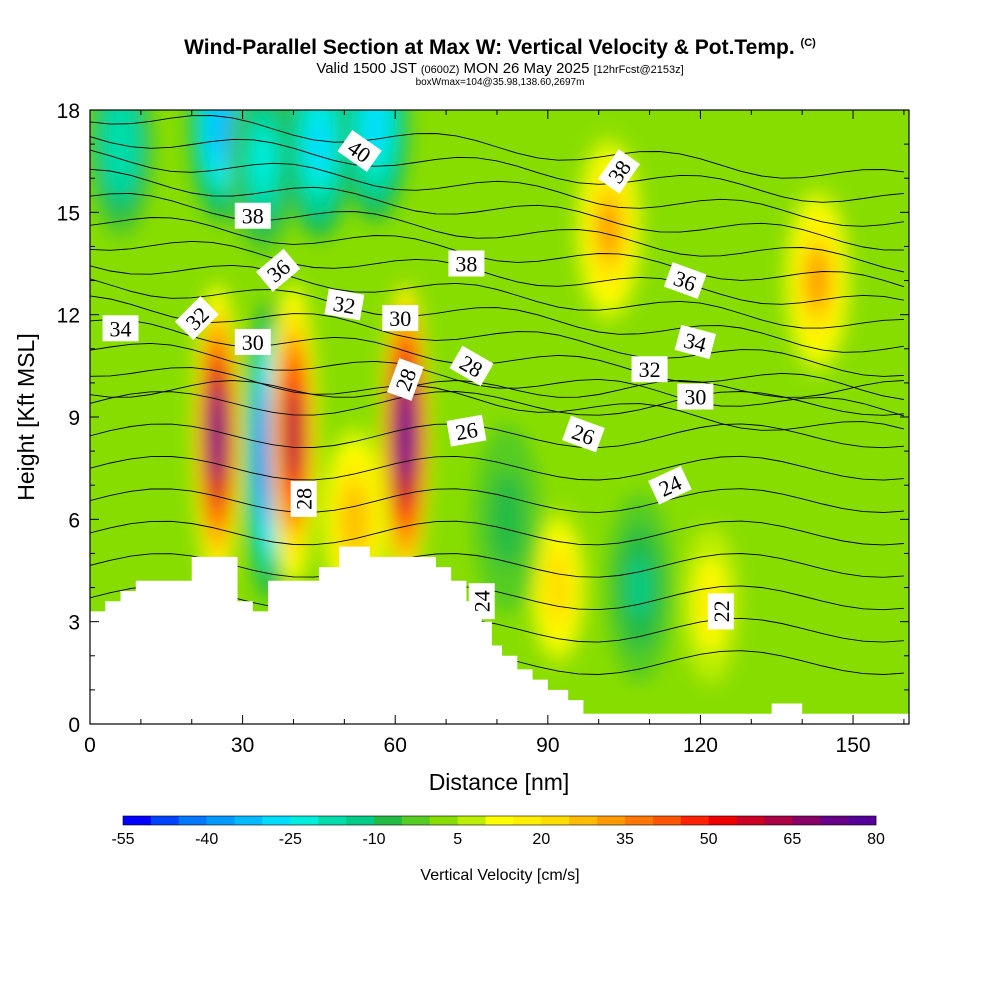  I want to click on theta-label-text: 22, so click(721, 611).